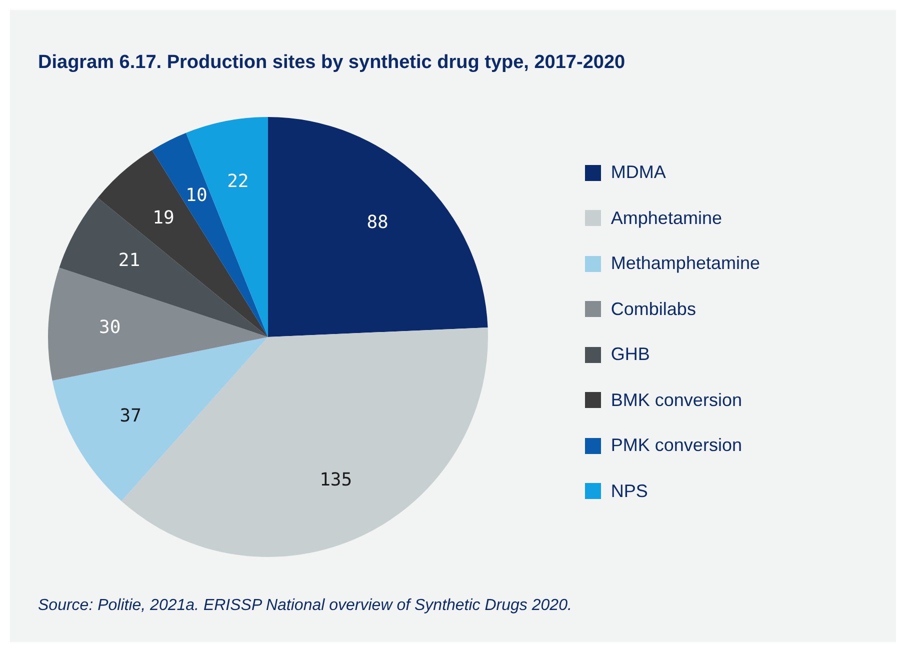 Image resolution: width=904 pixels, height=652 pixels. I want to click on data-label: 135, so click(336, 480).